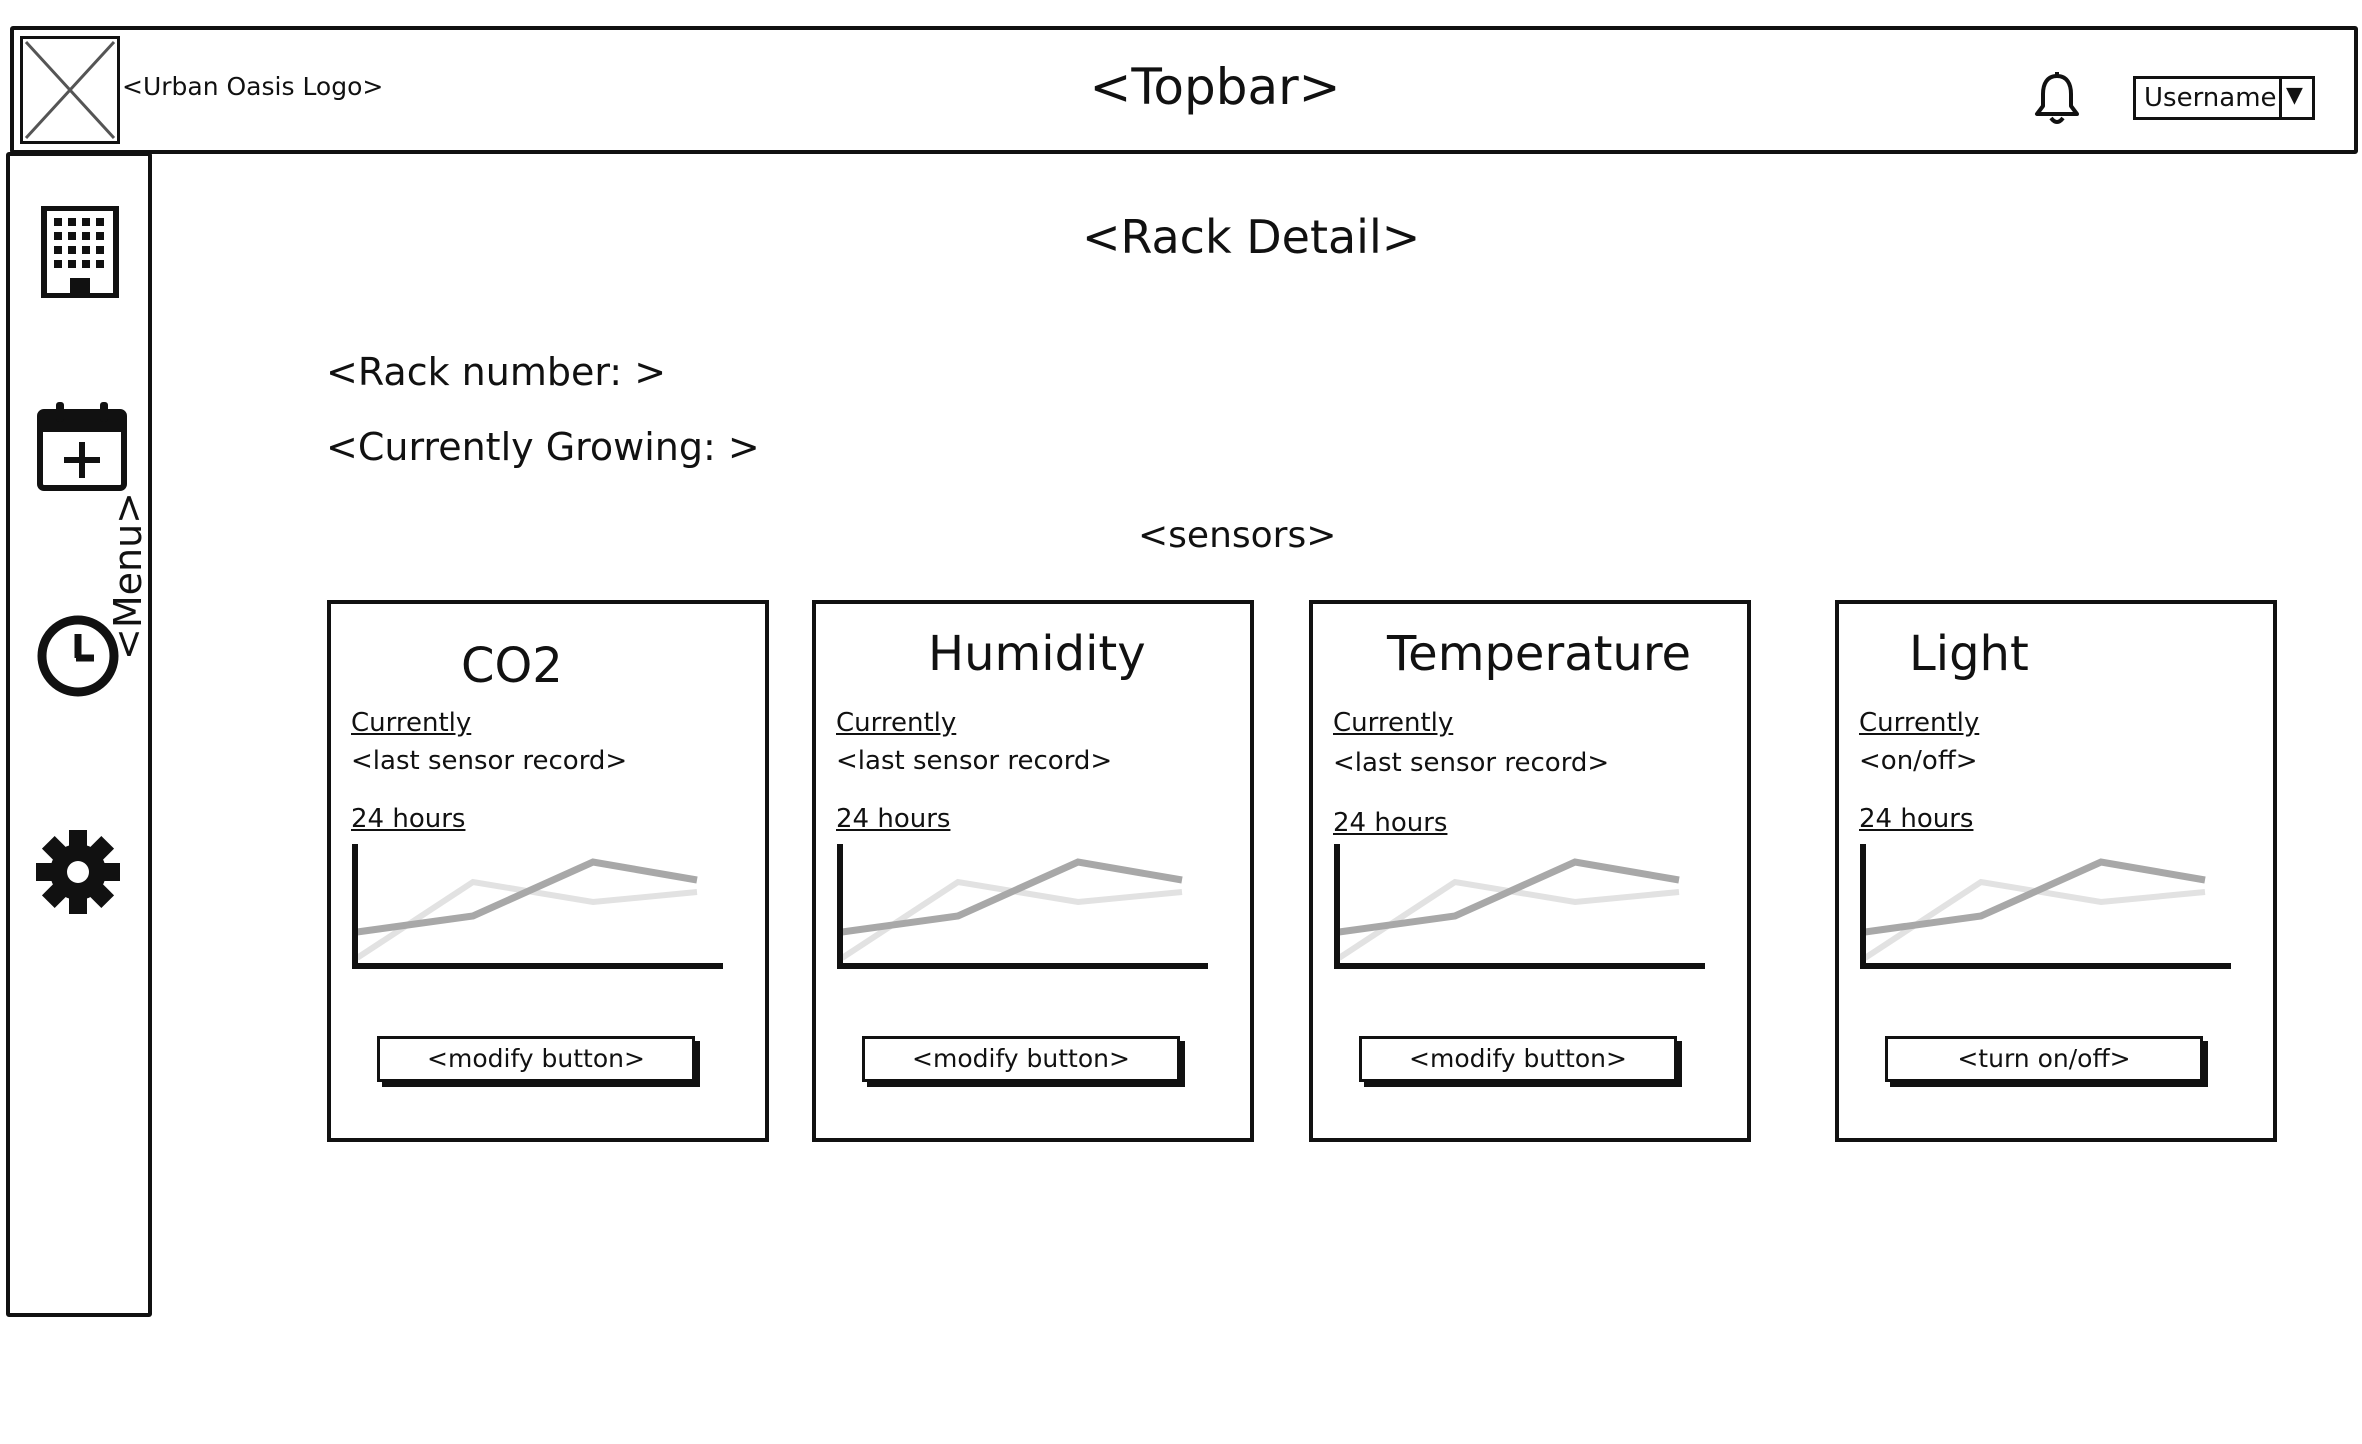  I want to click on sensors-heading: <sensors>, so click(1237, 535).